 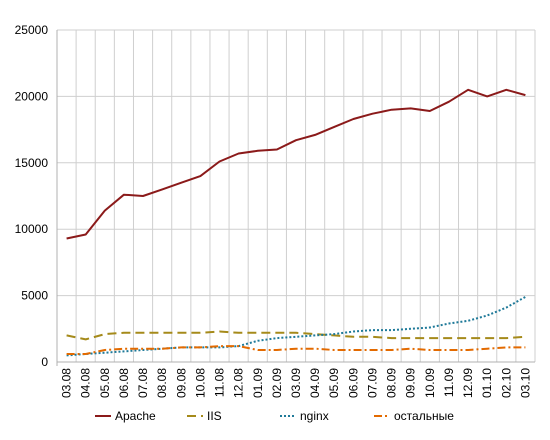 I want to click on y-tick-label: 0, so click(x=44, y=362).